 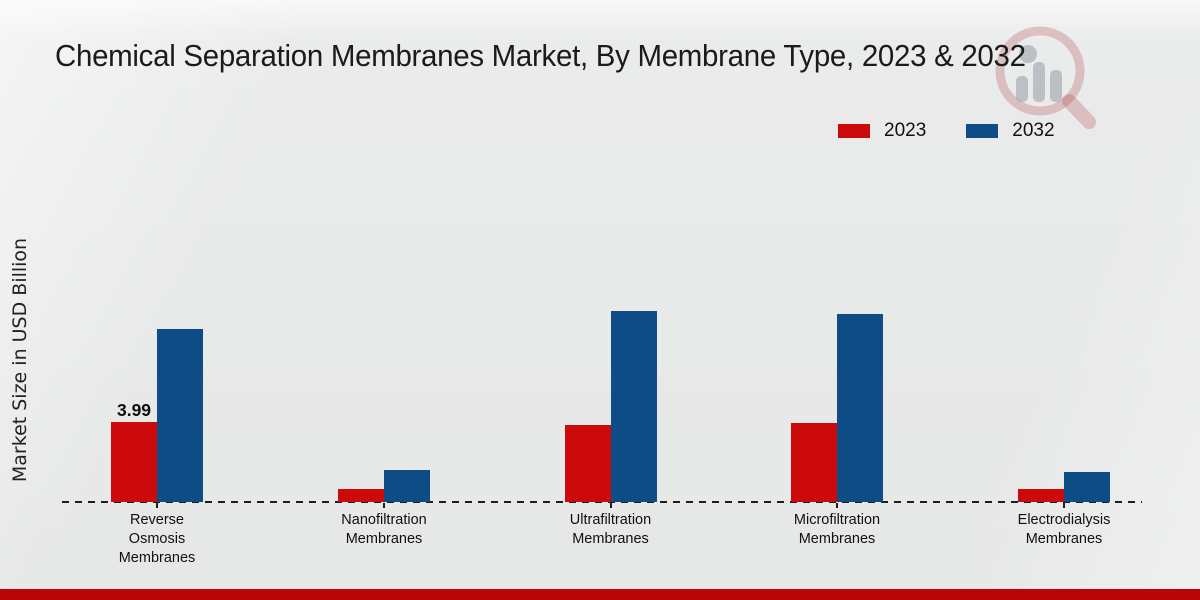 I want to click on category-label: Reverse Osmosis Membranes, so click(x=157, y=539).